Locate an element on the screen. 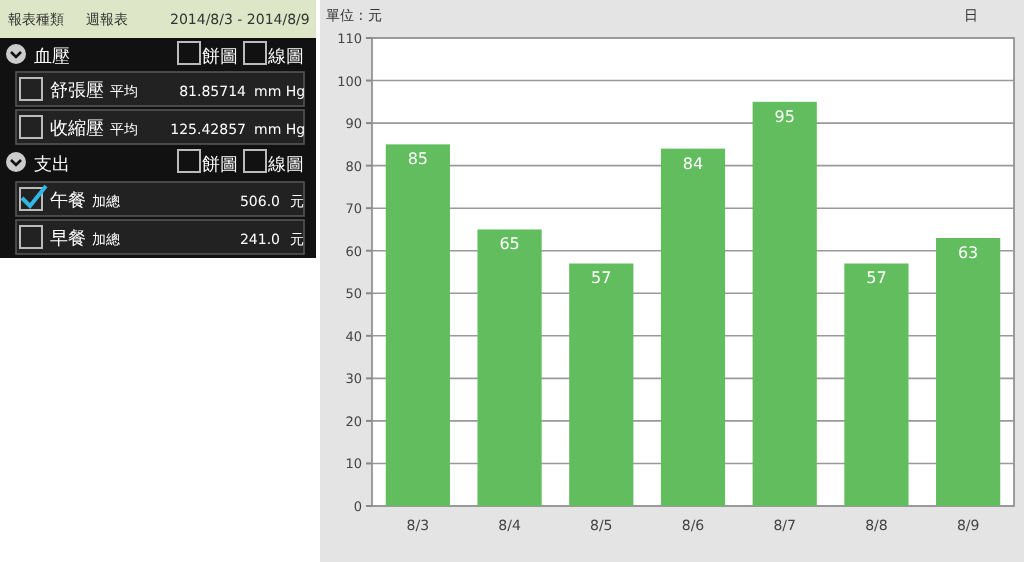 The width and height of the screenshot is (1024, 562). text: 支出 is located at coordinates (52, 165).